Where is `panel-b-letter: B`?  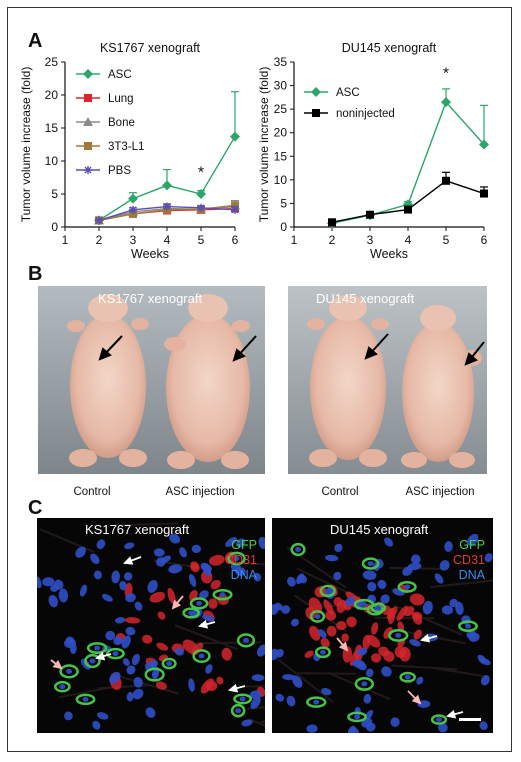 panel-b-letter: B is located at coordinates (35, 274).